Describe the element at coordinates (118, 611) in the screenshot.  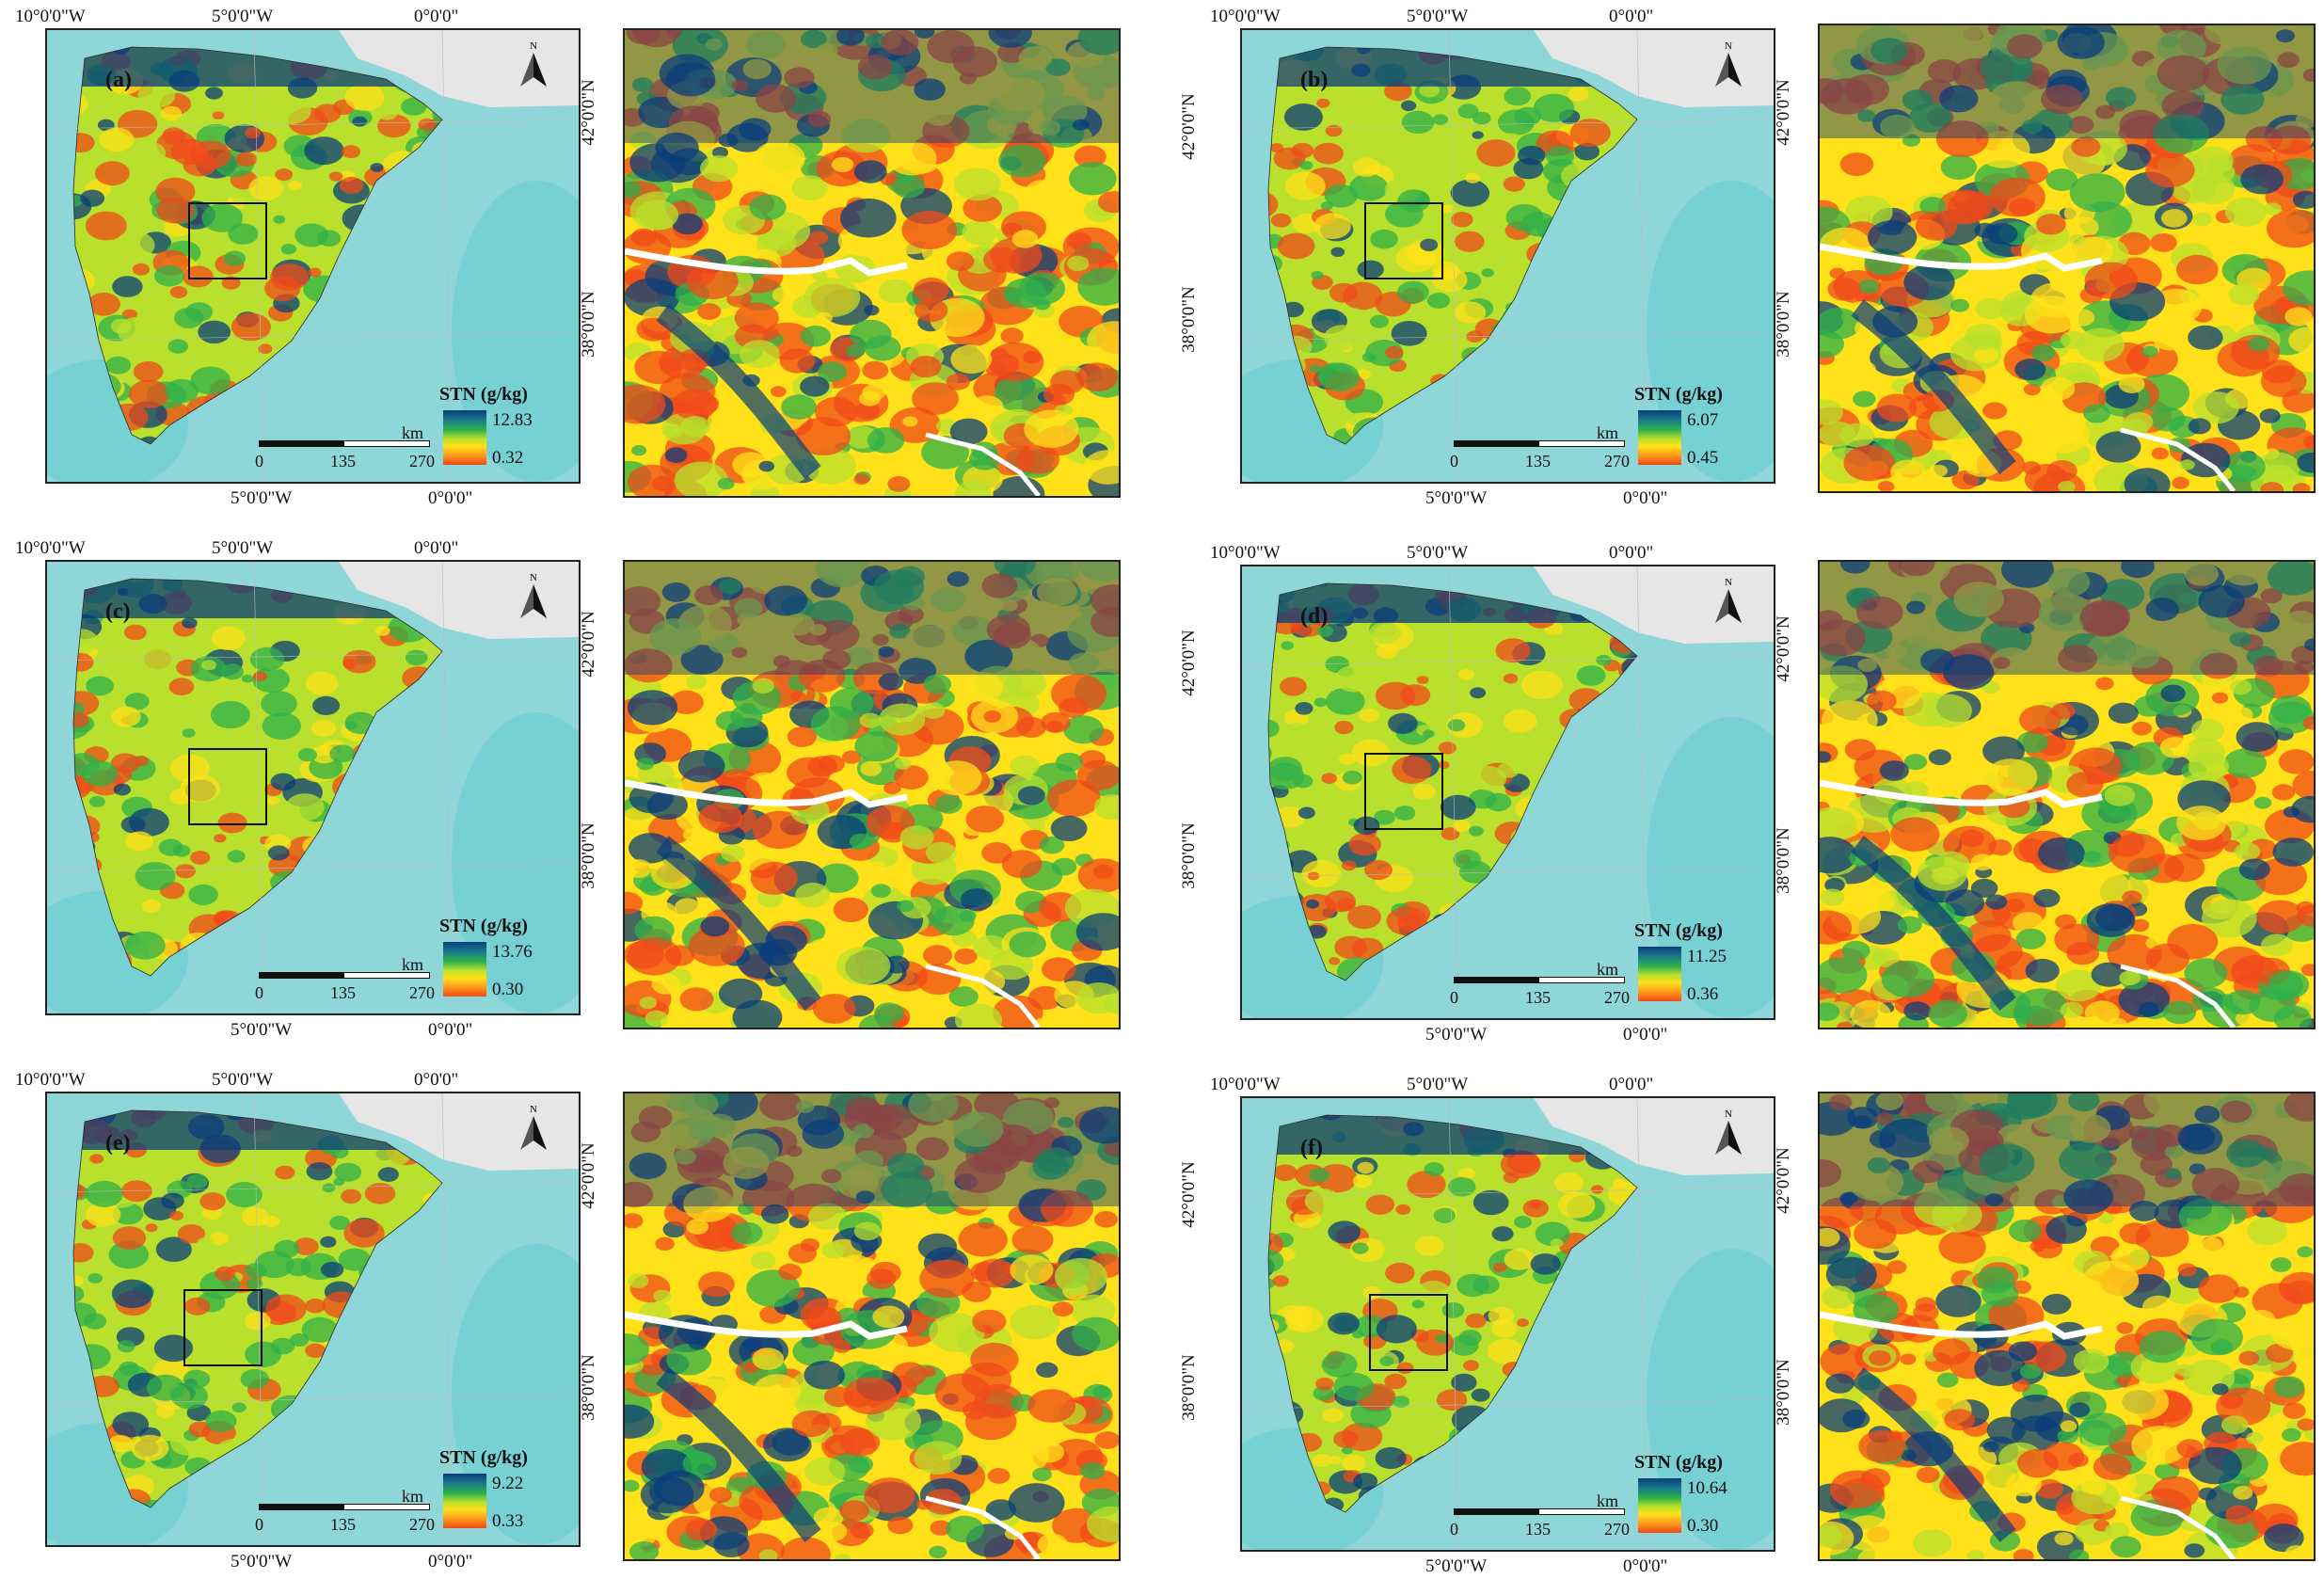
I see `panel-letter: (c)` at that location.